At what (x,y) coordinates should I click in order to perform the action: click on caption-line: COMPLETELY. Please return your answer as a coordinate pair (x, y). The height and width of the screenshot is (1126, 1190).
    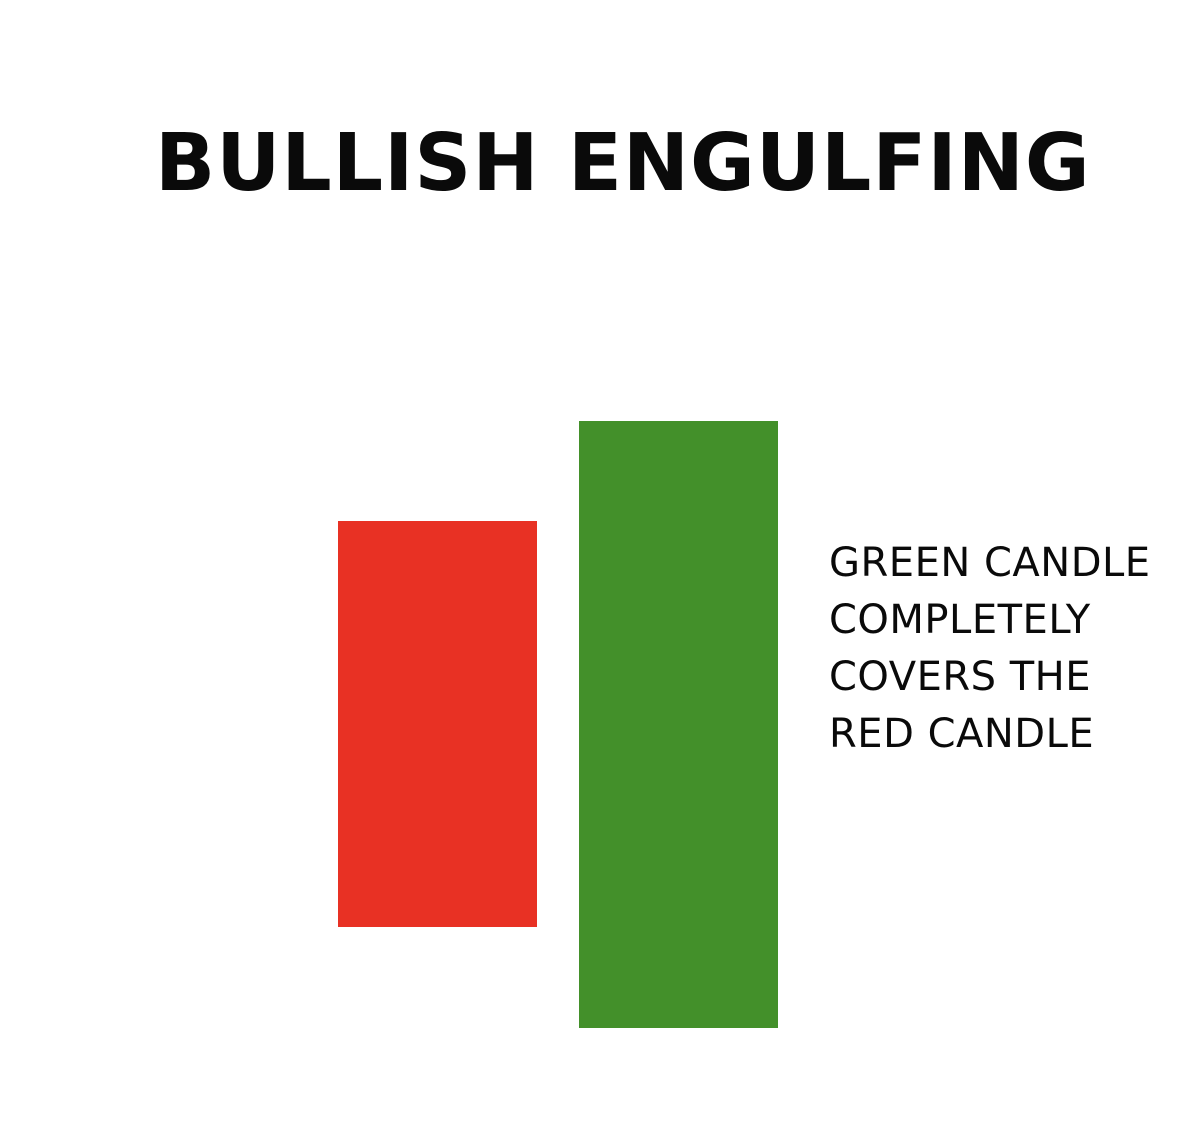
    Looking at the image, I should click on (960, 620).